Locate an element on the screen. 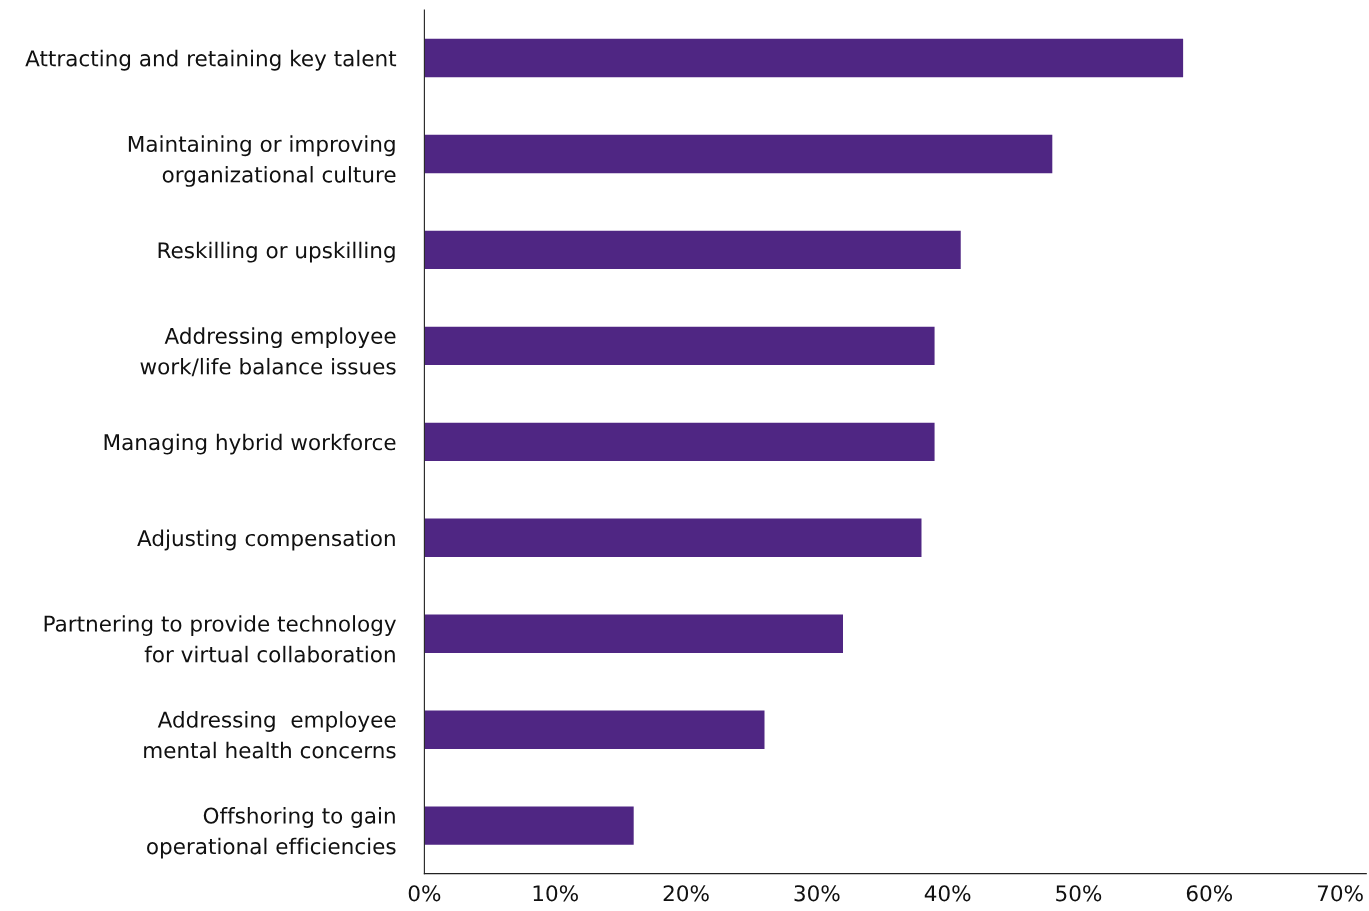  y-tick-label: Attracting and retaining key talent is located at coordinates (211, 60).